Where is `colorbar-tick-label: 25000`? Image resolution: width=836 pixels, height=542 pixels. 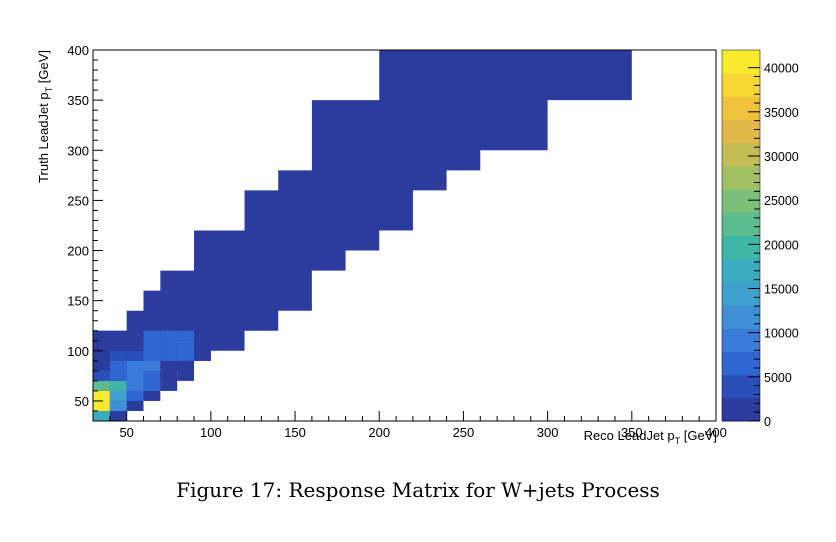 colorbar-tick-label: 25000 is located at coordinates (781, 201).